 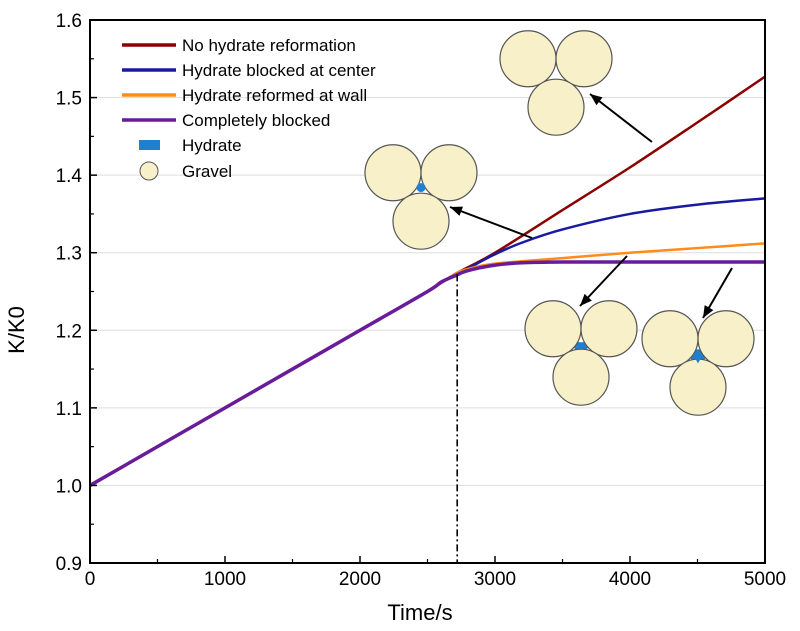 What do you see at coordinates (69, 486) in the screenshot?
I see `y-tick-label: 1.0` at bounding box center [69, 486].